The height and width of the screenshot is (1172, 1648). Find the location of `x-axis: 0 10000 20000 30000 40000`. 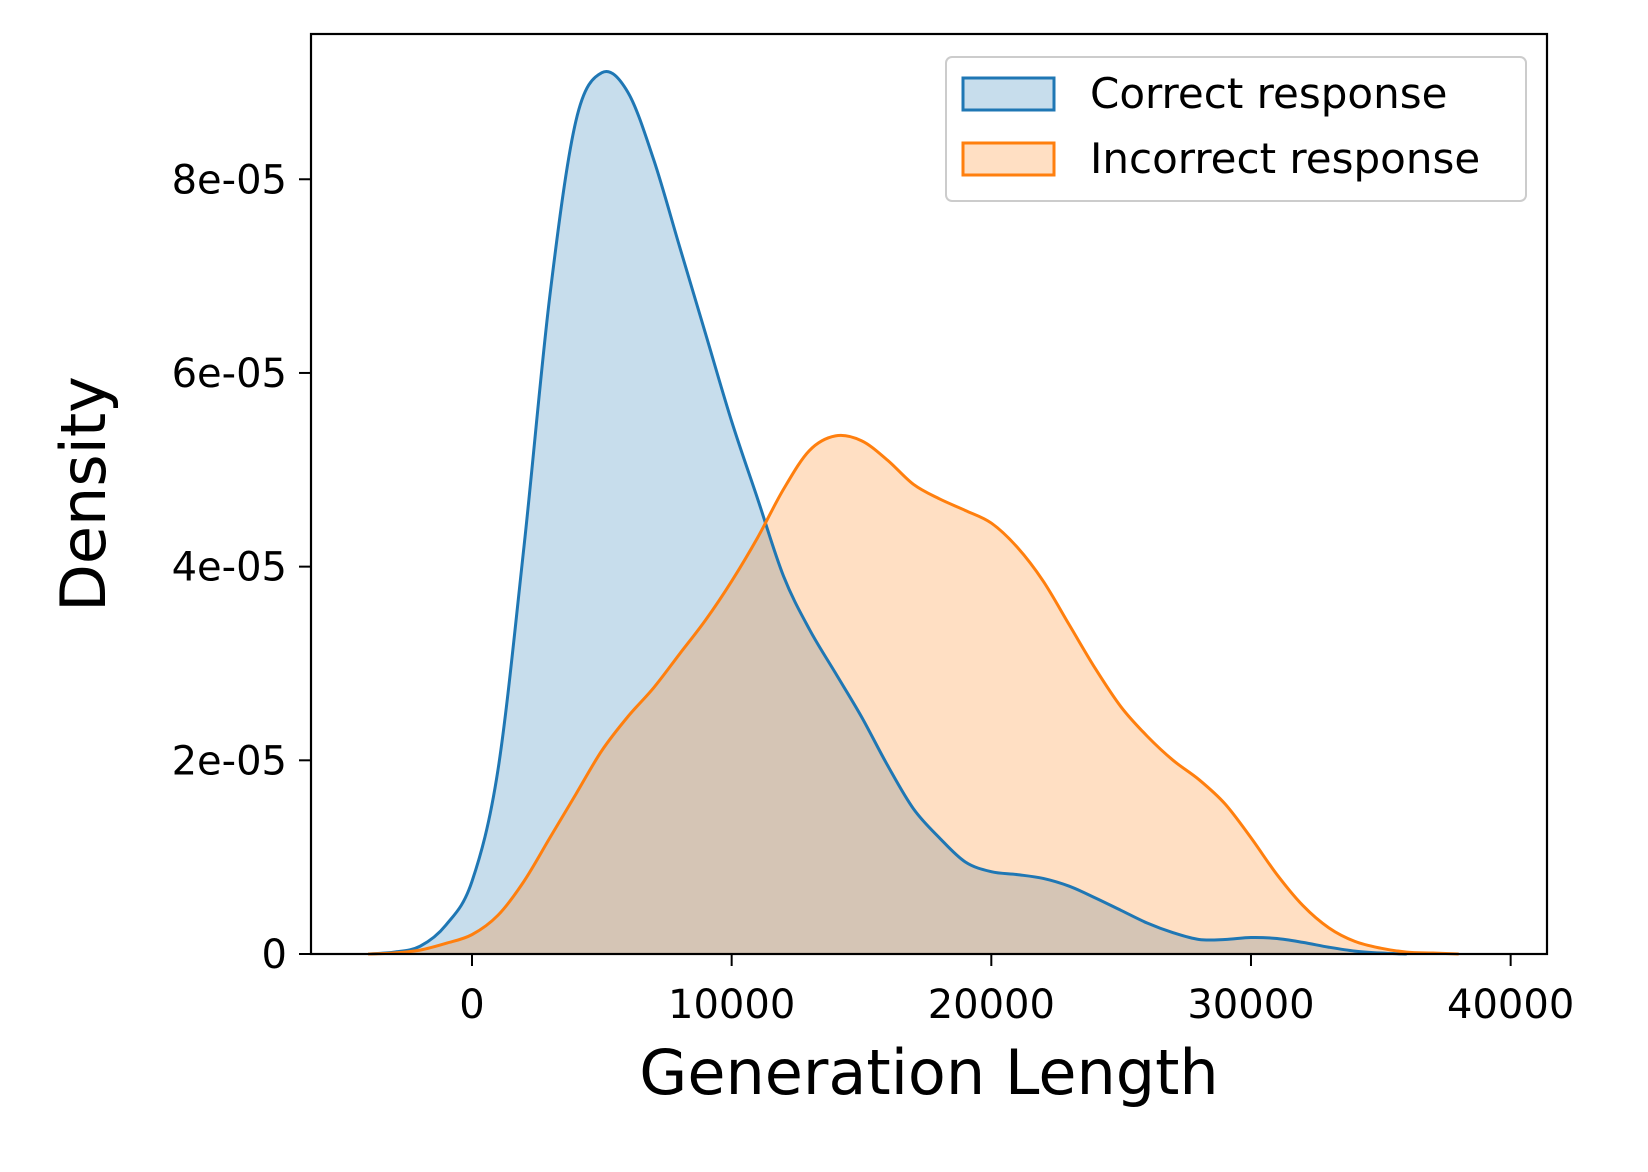

x-axis: 0 10000 20000 30000 40000 is located at coordinates (1016, 991).